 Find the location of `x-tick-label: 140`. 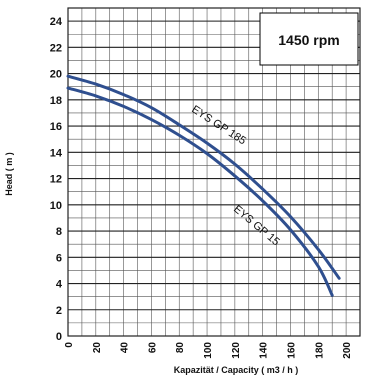

x-tick-label: 140 is located at coordinates (264, 350).